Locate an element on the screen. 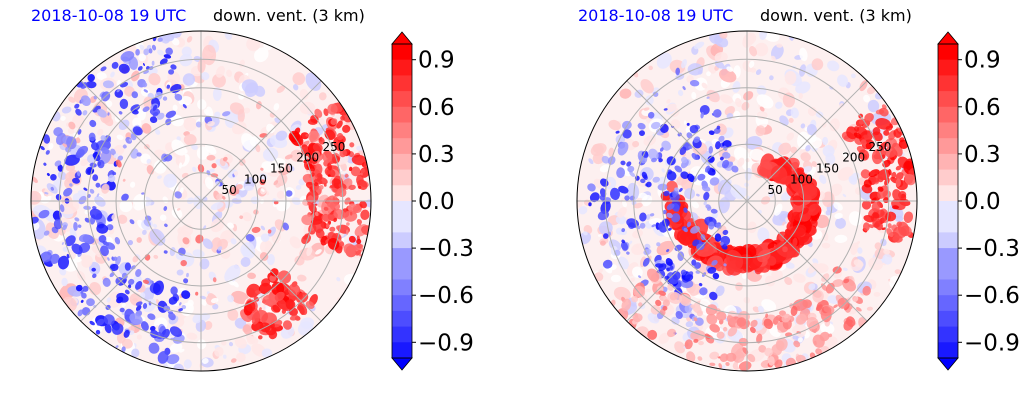  panel-1-radial-tick-label: 100 is located at coordinates (255, 179).